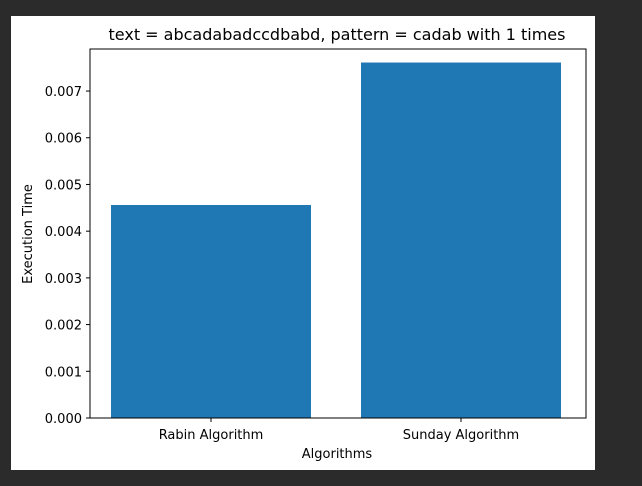 Image resolution: width=642 pixels, height=486 pixels. Describe the element at coordinates (211, 435) in the screenshot. I see `x-tick-label: Rabin Algorithm` at that location.